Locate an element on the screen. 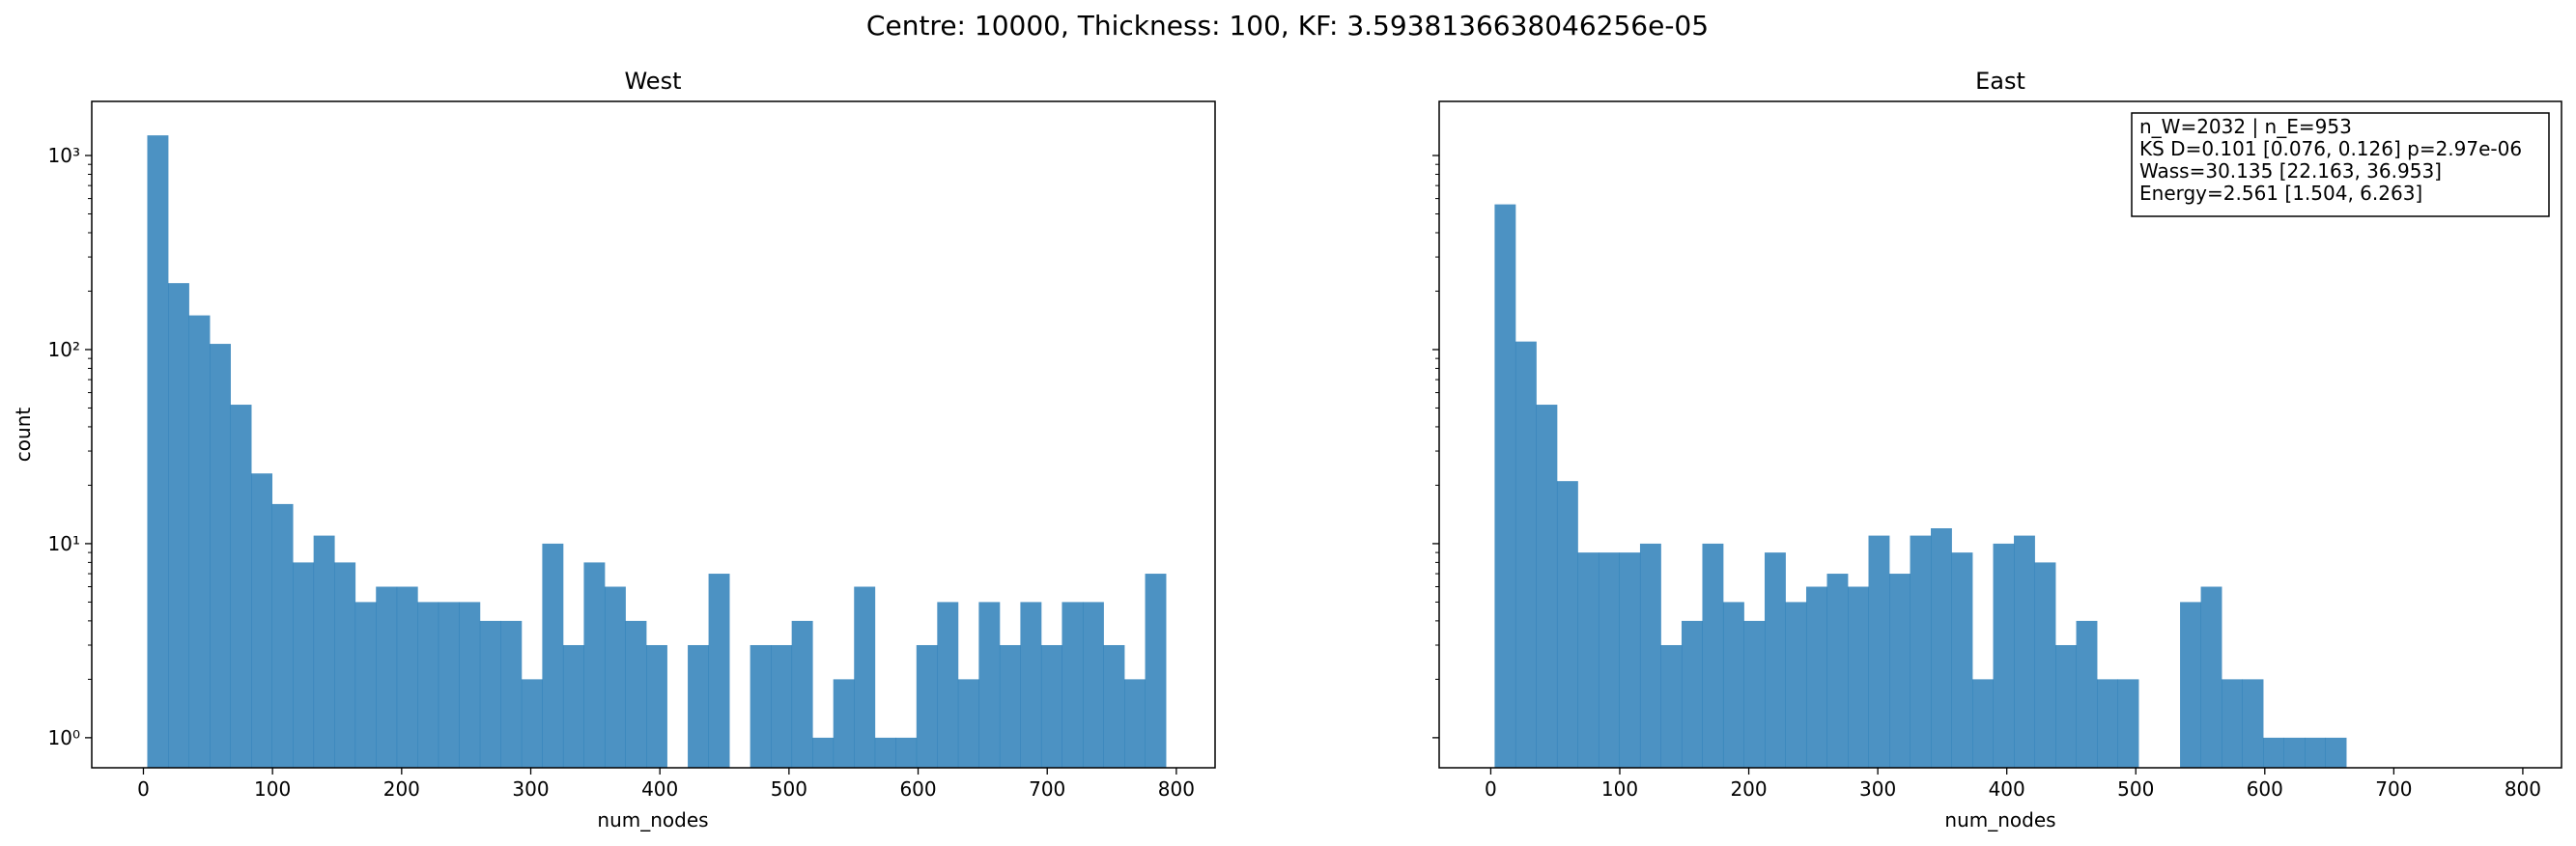 The width and height of the screenshot is (2576, 846). stats-legend-frame is located at coordinates (2340, 164).